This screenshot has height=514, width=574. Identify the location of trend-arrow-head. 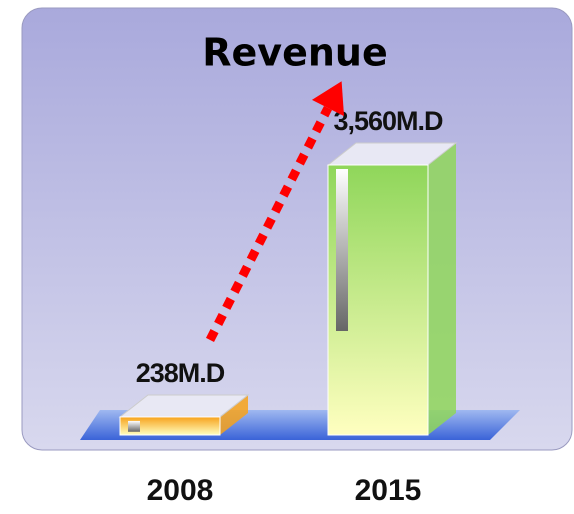
(328, 99).